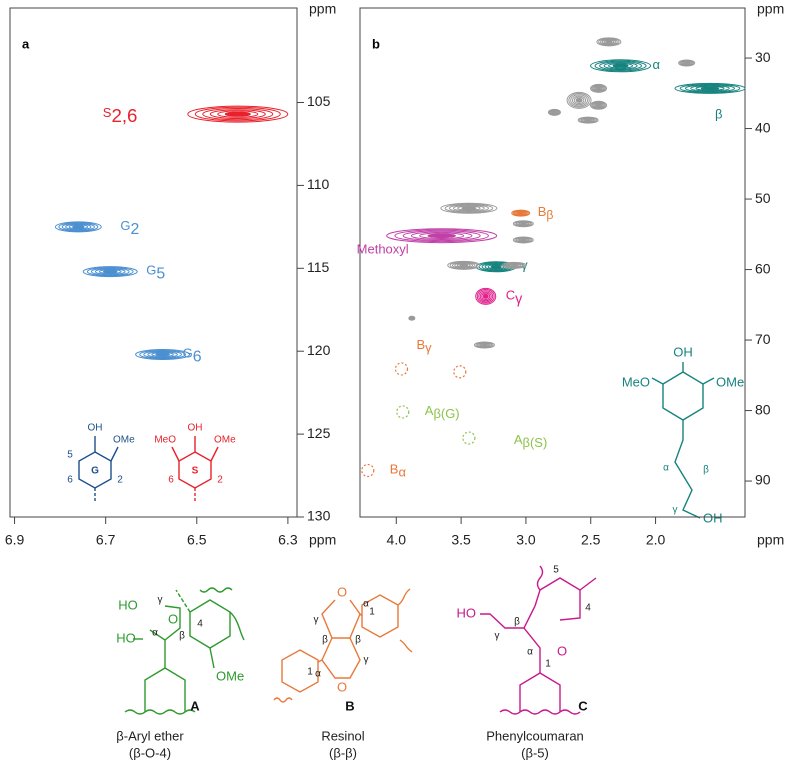 The image size is (799, 766). I want to click on inset-b: OH MeO OMe α β γ OH, so click(683, 434).